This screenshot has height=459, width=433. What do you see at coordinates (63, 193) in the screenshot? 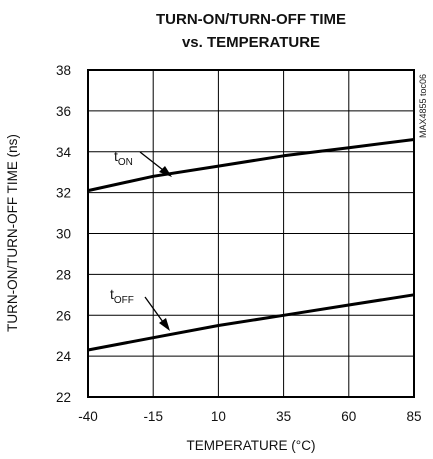
I see `y-tick-label: 32` at bounding box center [63, 193].